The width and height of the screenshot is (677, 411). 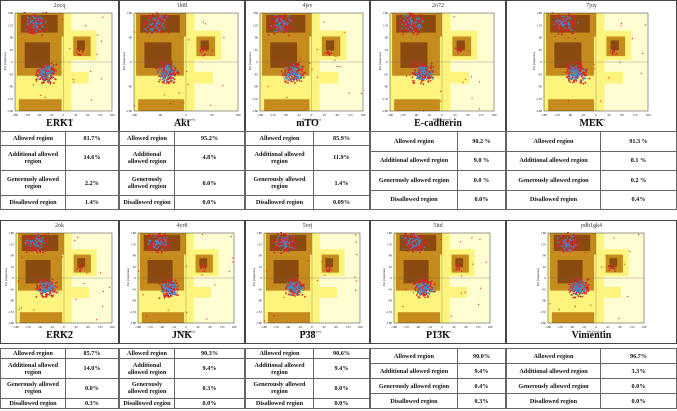 I want to click on region-label: Generously allowed region, so click(x=414, y=180).